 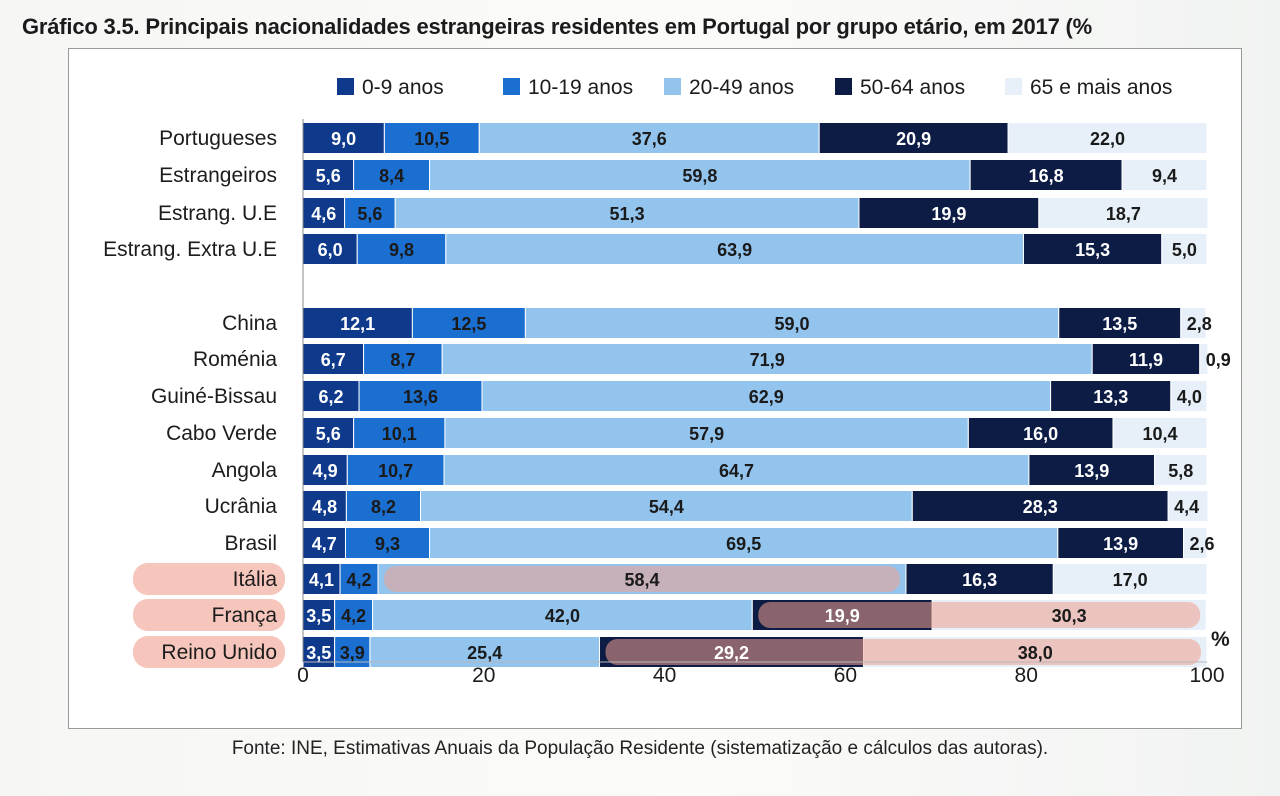 I want to click on bar-segment-cabo-verde-10-19-anos, so click(x=399, y=433).